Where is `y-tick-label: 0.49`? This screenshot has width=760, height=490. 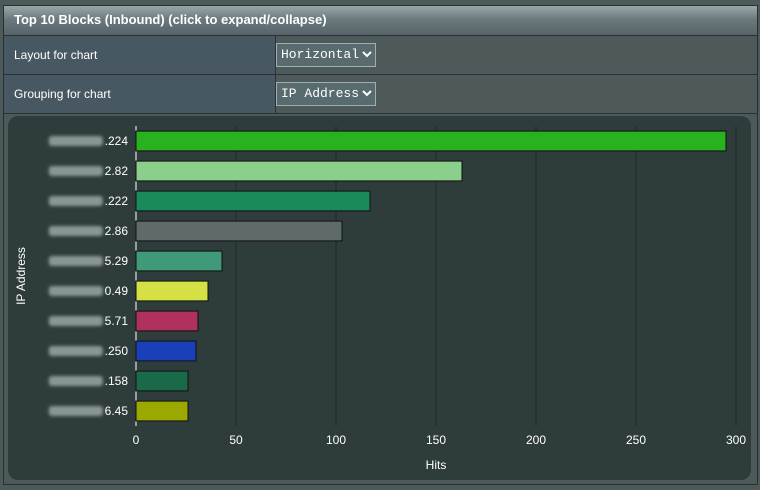 y-tick-label: 0.49 is located at coordinates (88, 291).